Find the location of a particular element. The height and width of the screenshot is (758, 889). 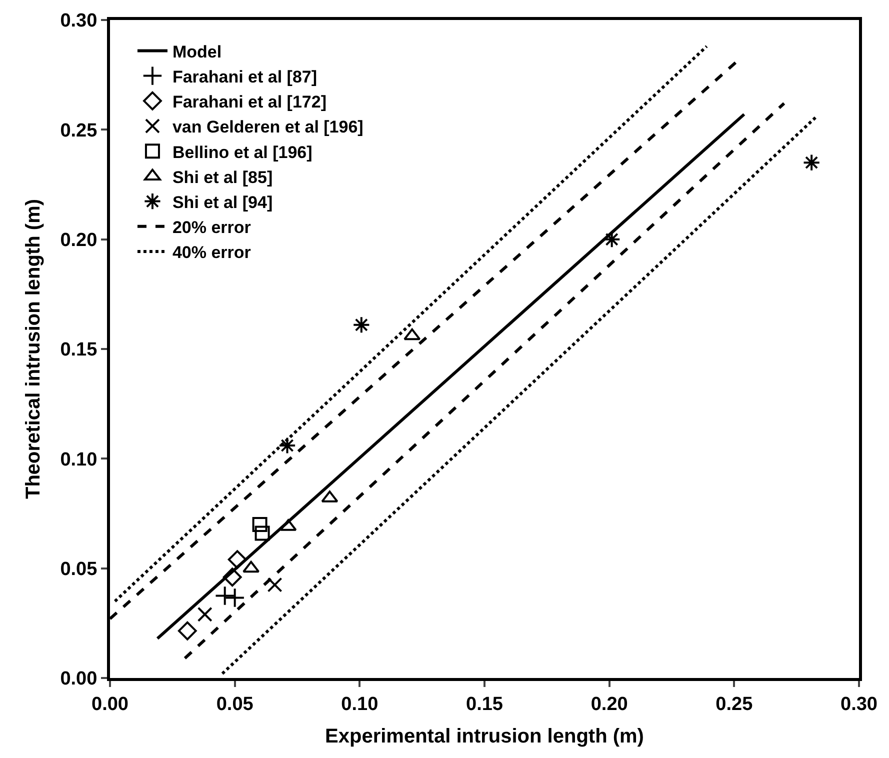

legend-label: Shi et al [94] is located at coordinates (222, 202).